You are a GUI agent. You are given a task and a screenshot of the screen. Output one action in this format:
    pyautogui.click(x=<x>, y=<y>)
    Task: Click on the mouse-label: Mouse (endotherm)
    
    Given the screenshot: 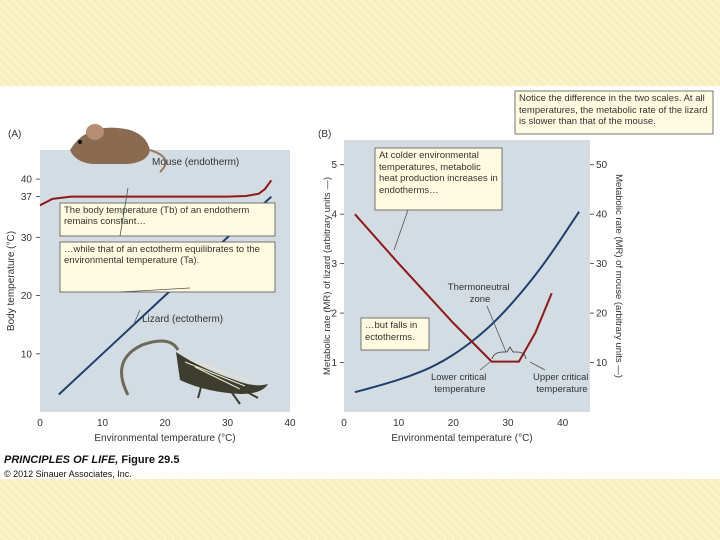 What is the action you would take?
    pyautogui.click(x=195, y=162)
    